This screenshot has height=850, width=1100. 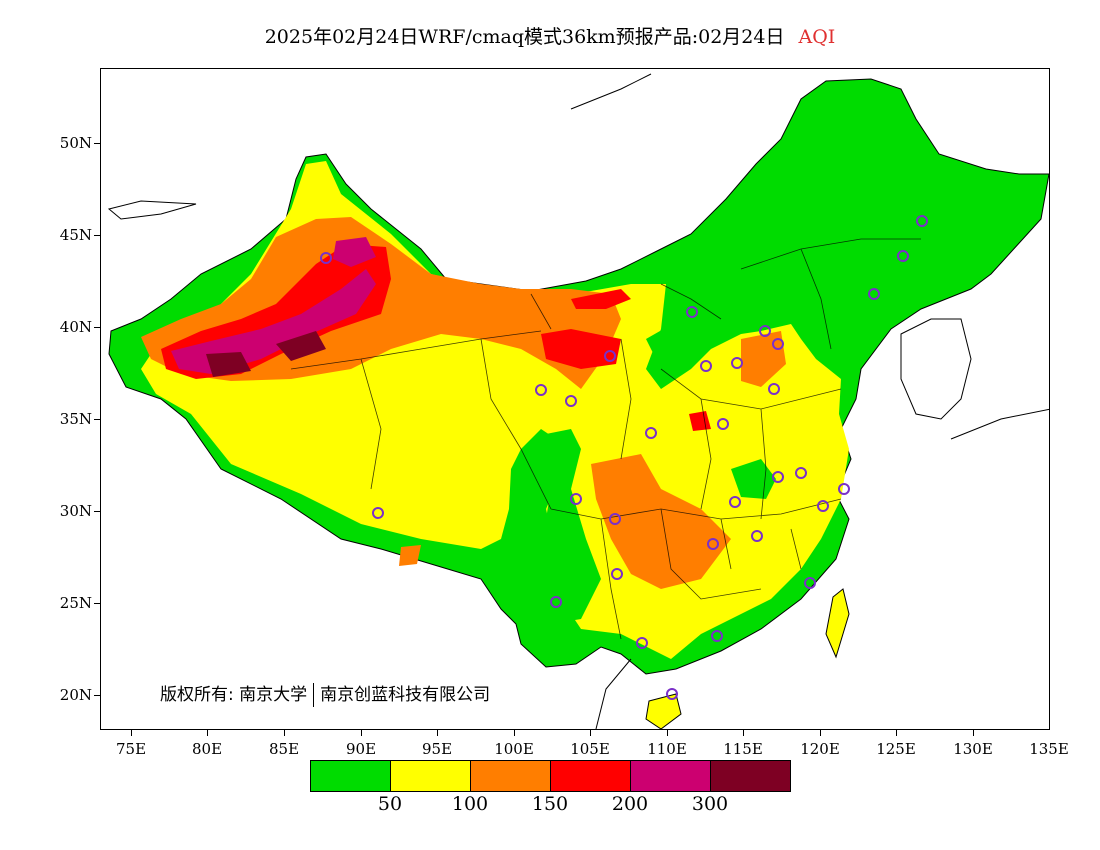 I want to click on indicator-label: AQI, so click(x=817, y=37).